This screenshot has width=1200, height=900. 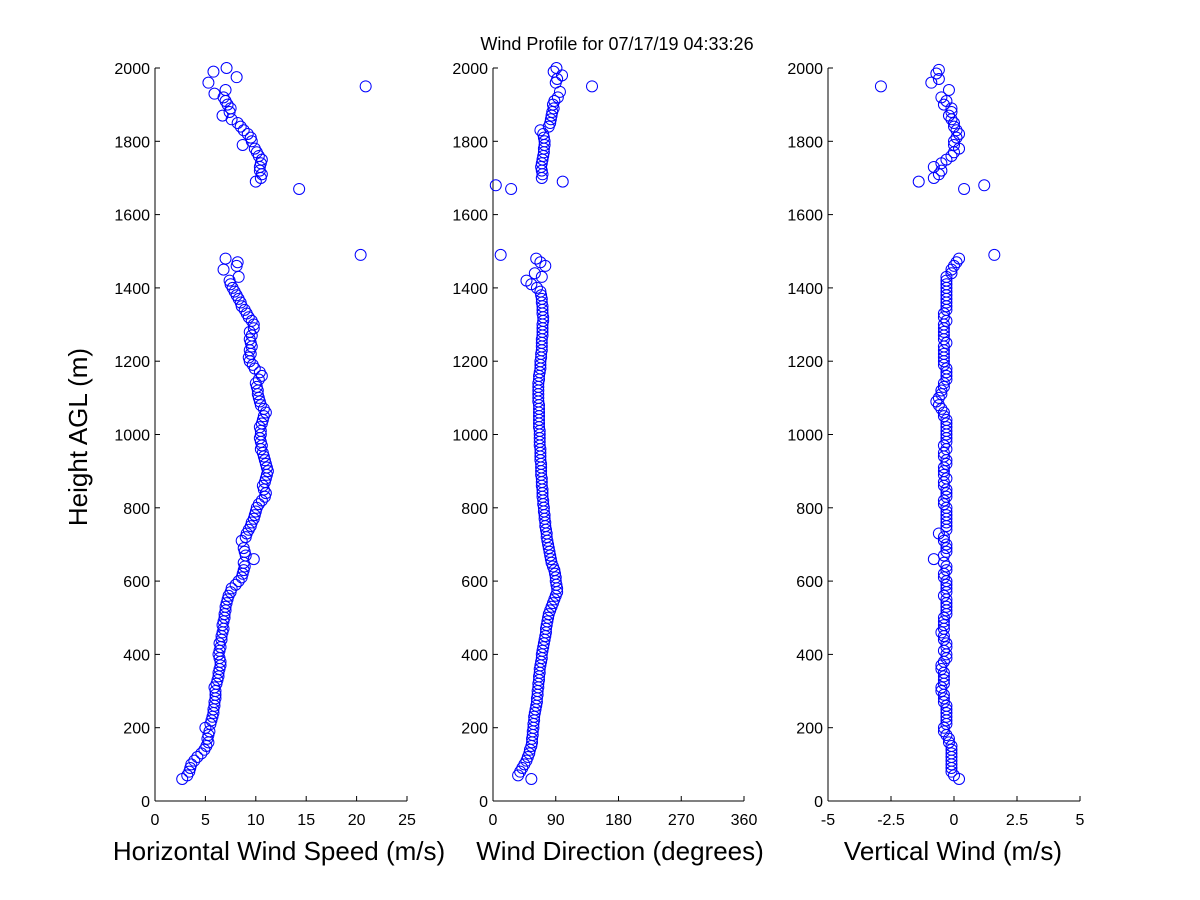 What do you see at coordinates (470, 289) in the screenshot?
I see `y-tick-label: 1400` at bounding box center [470, 289].